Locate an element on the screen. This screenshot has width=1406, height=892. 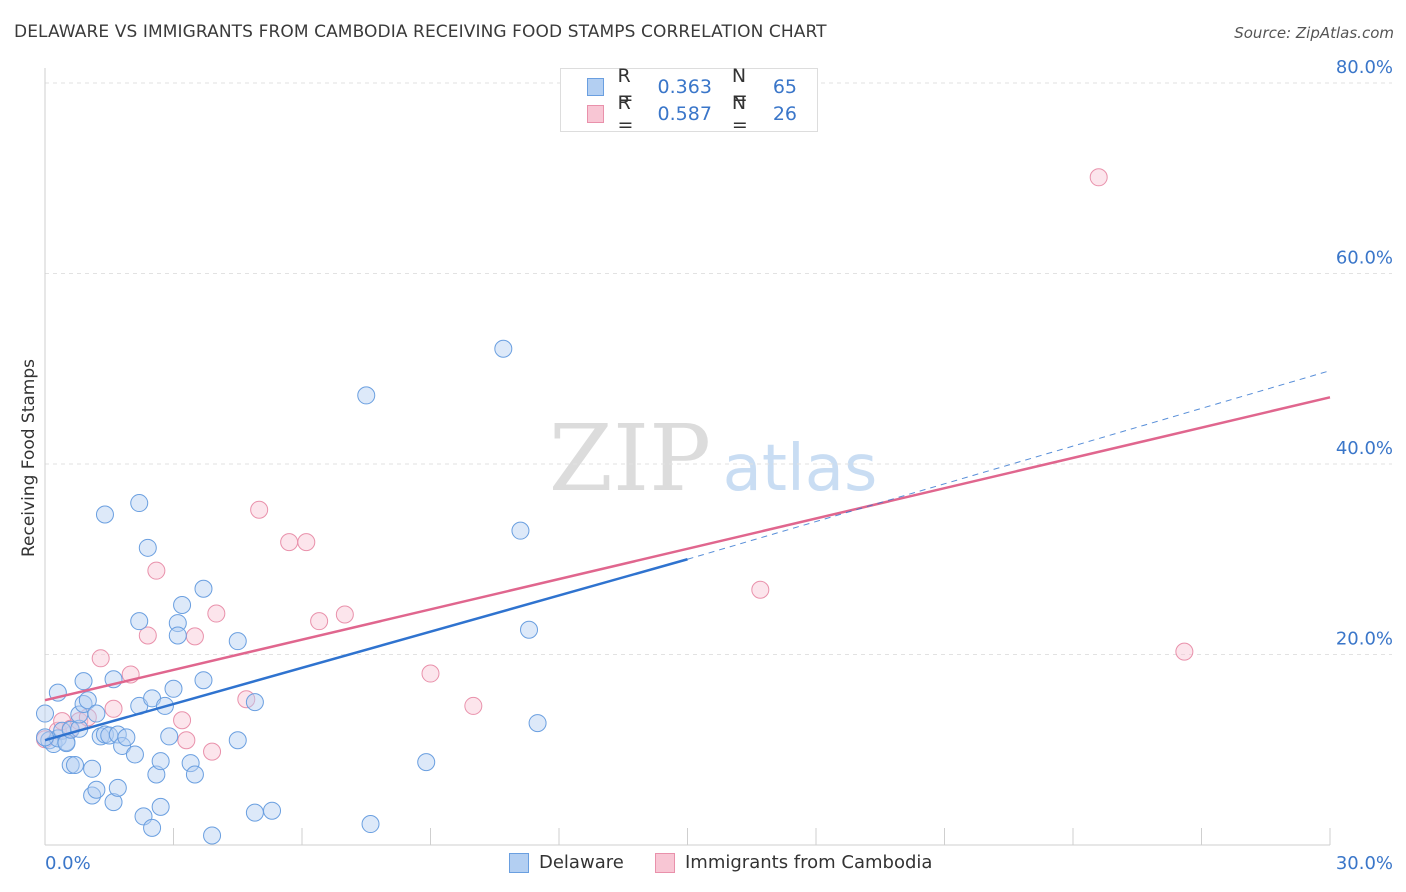
correlation-legend: R = 0.363 N = 65 R = 0.587 N = 26 is located at coordinates (689, 100).